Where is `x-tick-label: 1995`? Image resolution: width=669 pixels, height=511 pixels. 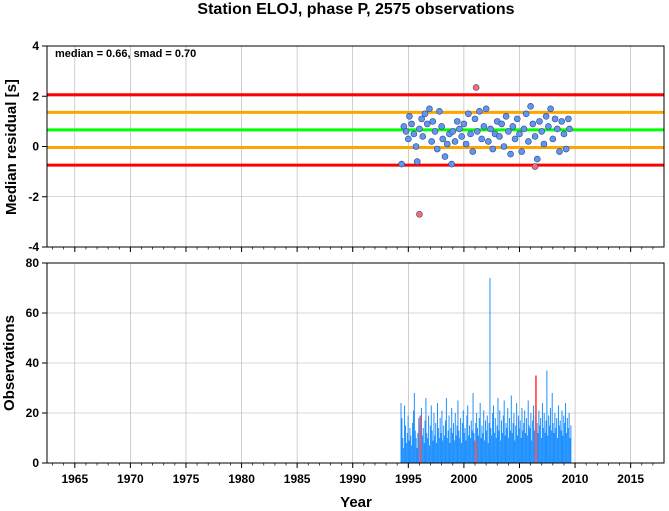 x-tick-label: 1995 is located at coordinates (408, 479).